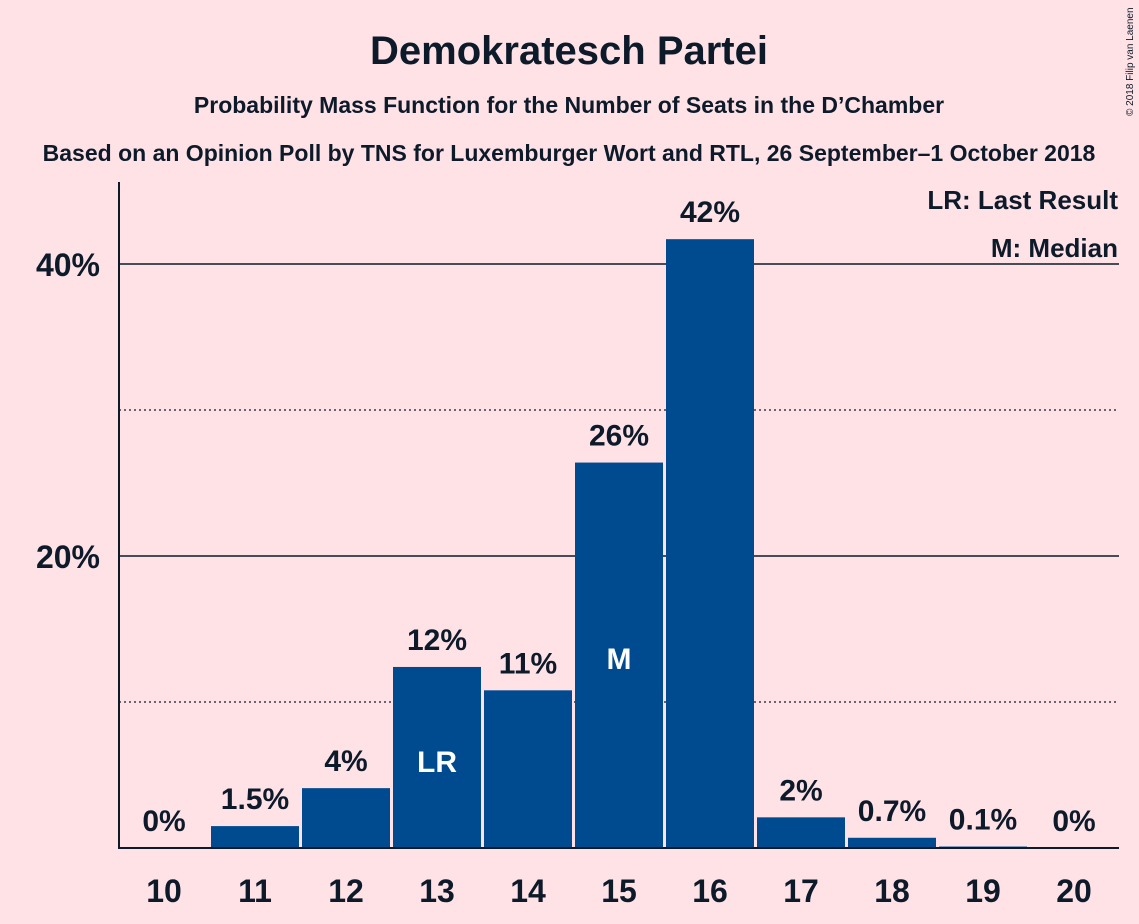 This screenshot has height=924, width=1139. I want to click on legend-last-result: LR: Last Result, so click(1022, 200).